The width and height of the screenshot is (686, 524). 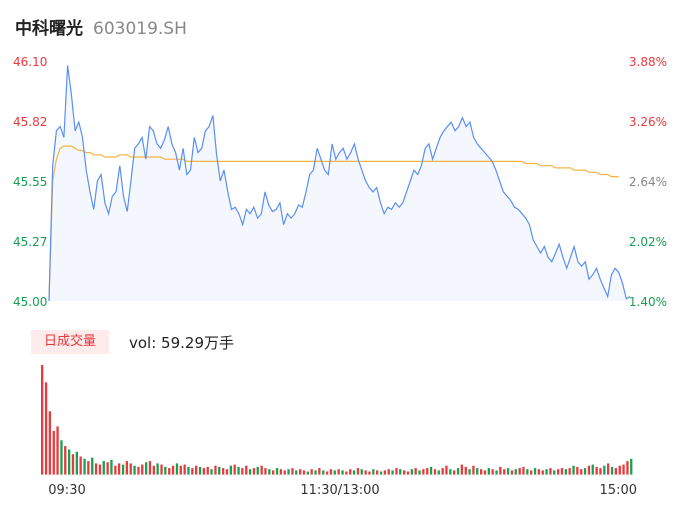 I want to click on x-tick: 11:30/13:00, so click(x=339, y=490).